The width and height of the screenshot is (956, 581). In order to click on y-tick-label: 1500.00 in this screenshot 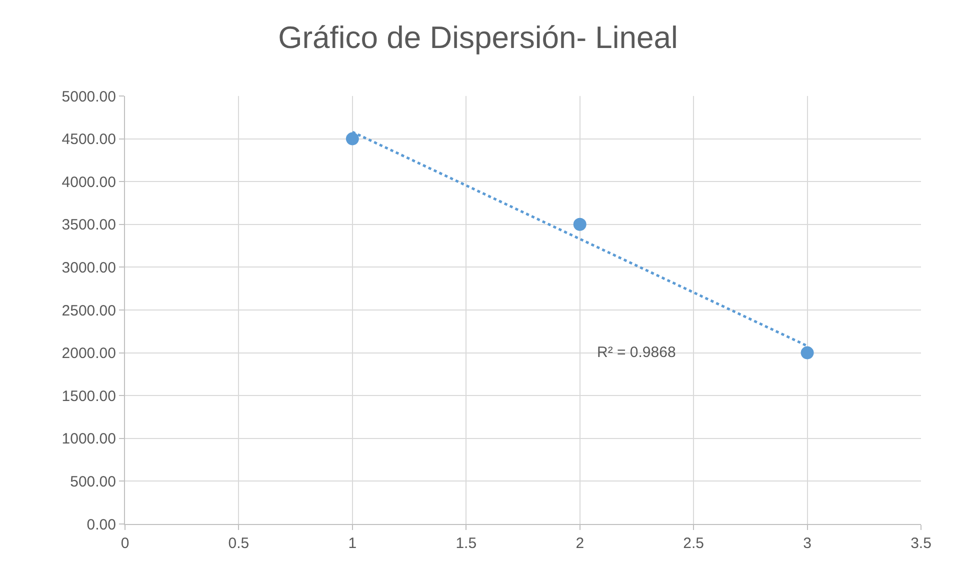, I will do `click(89, 396)`.